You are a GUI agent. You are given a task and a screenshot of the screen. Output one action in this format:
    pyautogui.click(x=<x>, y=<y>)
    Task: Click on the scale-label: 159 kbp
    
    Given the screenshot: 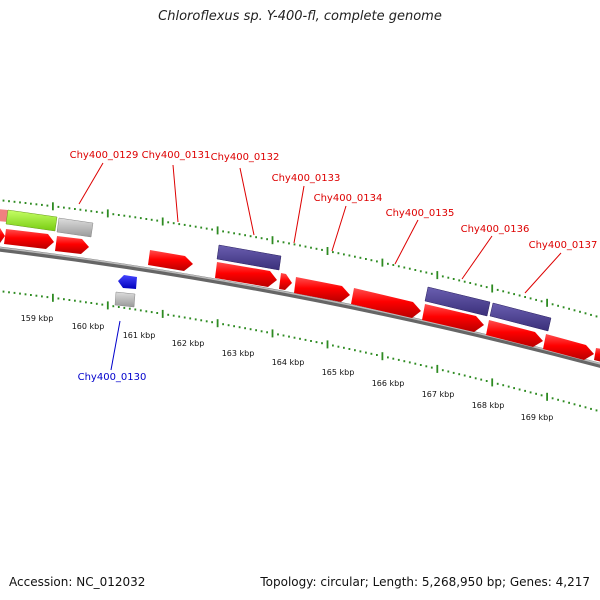 What is the action you would take?
    pyautogui.click(x=37, y=318)
    